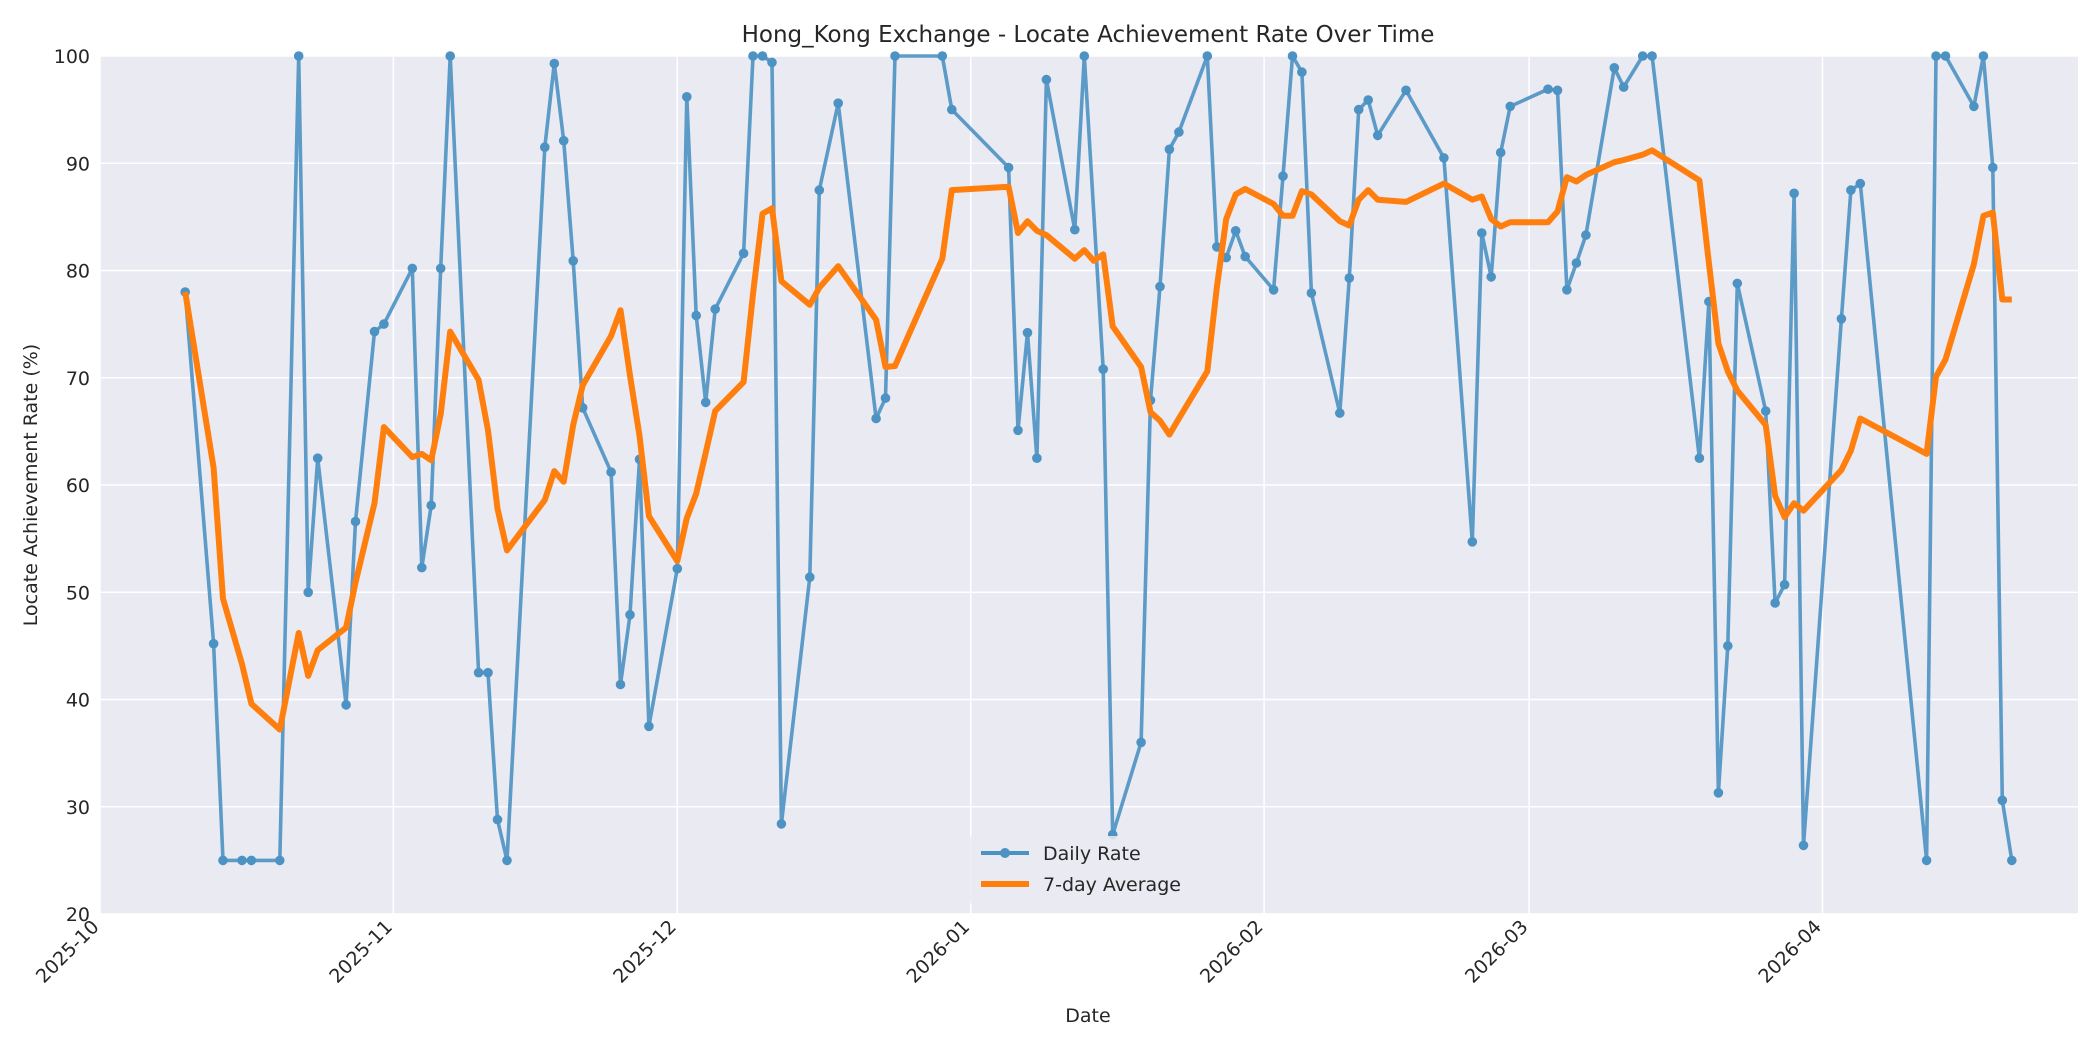 This screenshot has height=1054, width=2100. I want to click on x-tick-label: 2025-11, so click(361, 952).